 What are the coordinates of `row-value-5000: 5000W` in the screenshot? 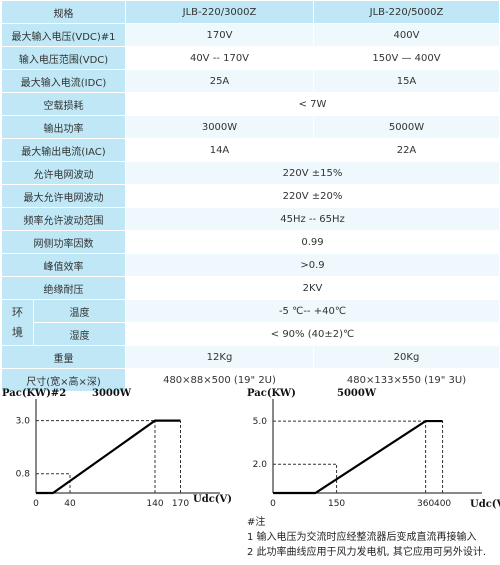 It's located at (406, 127).